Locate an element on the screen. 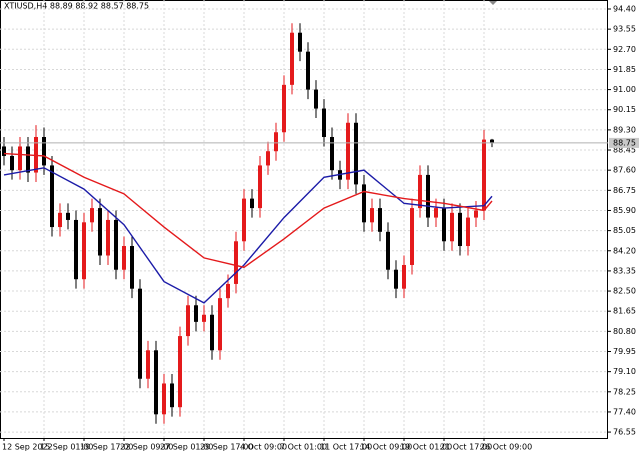 Image resolution: width=640 pixels, height=454 pixels. y-tick-label: 77.40 is located at coordinates (624, 411).